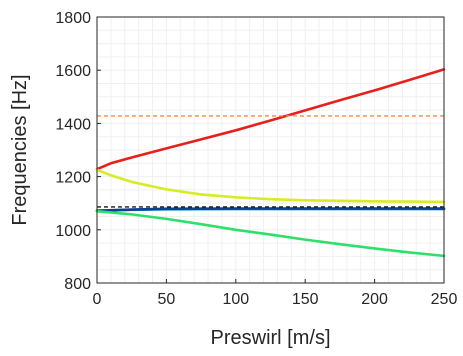 Image resolution: width=463 pixels, height=356 pixels. Describe the element at coordinates (20, 149) in the screenshot. I see `y-axis-label: Frequencies [Hz]` at that location.